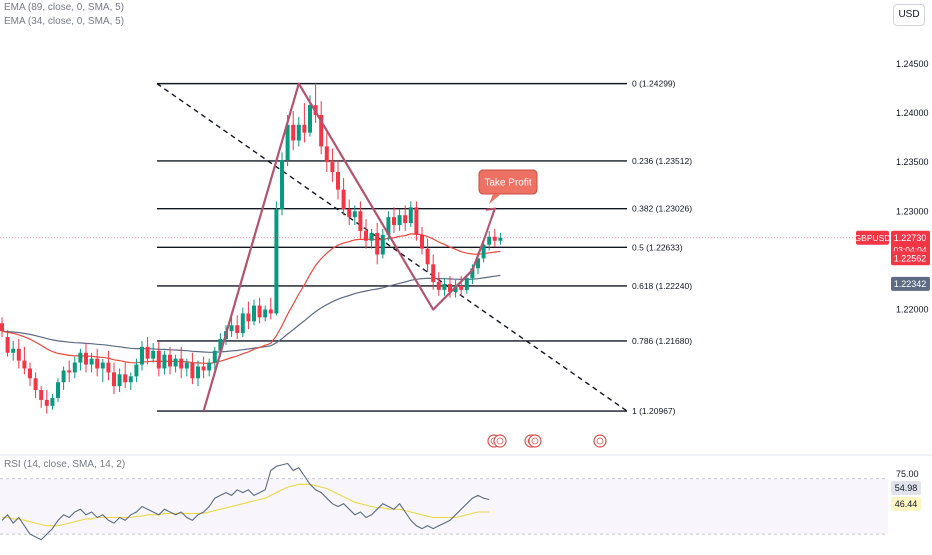 This screenshot has height=555, width=932. Describe the element at coordinates (912, 211) in the screenshot. I see `y-tick-label: 1.23000` at that location.